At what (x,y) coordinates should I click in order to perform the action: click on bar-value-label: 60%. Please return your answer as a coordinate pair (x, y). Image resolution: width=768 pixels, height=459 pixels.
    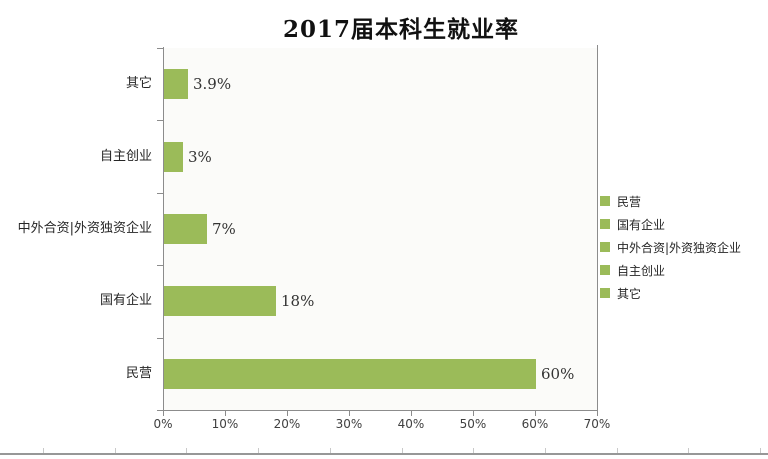
    Looking at the image, I should click on (558, 374).